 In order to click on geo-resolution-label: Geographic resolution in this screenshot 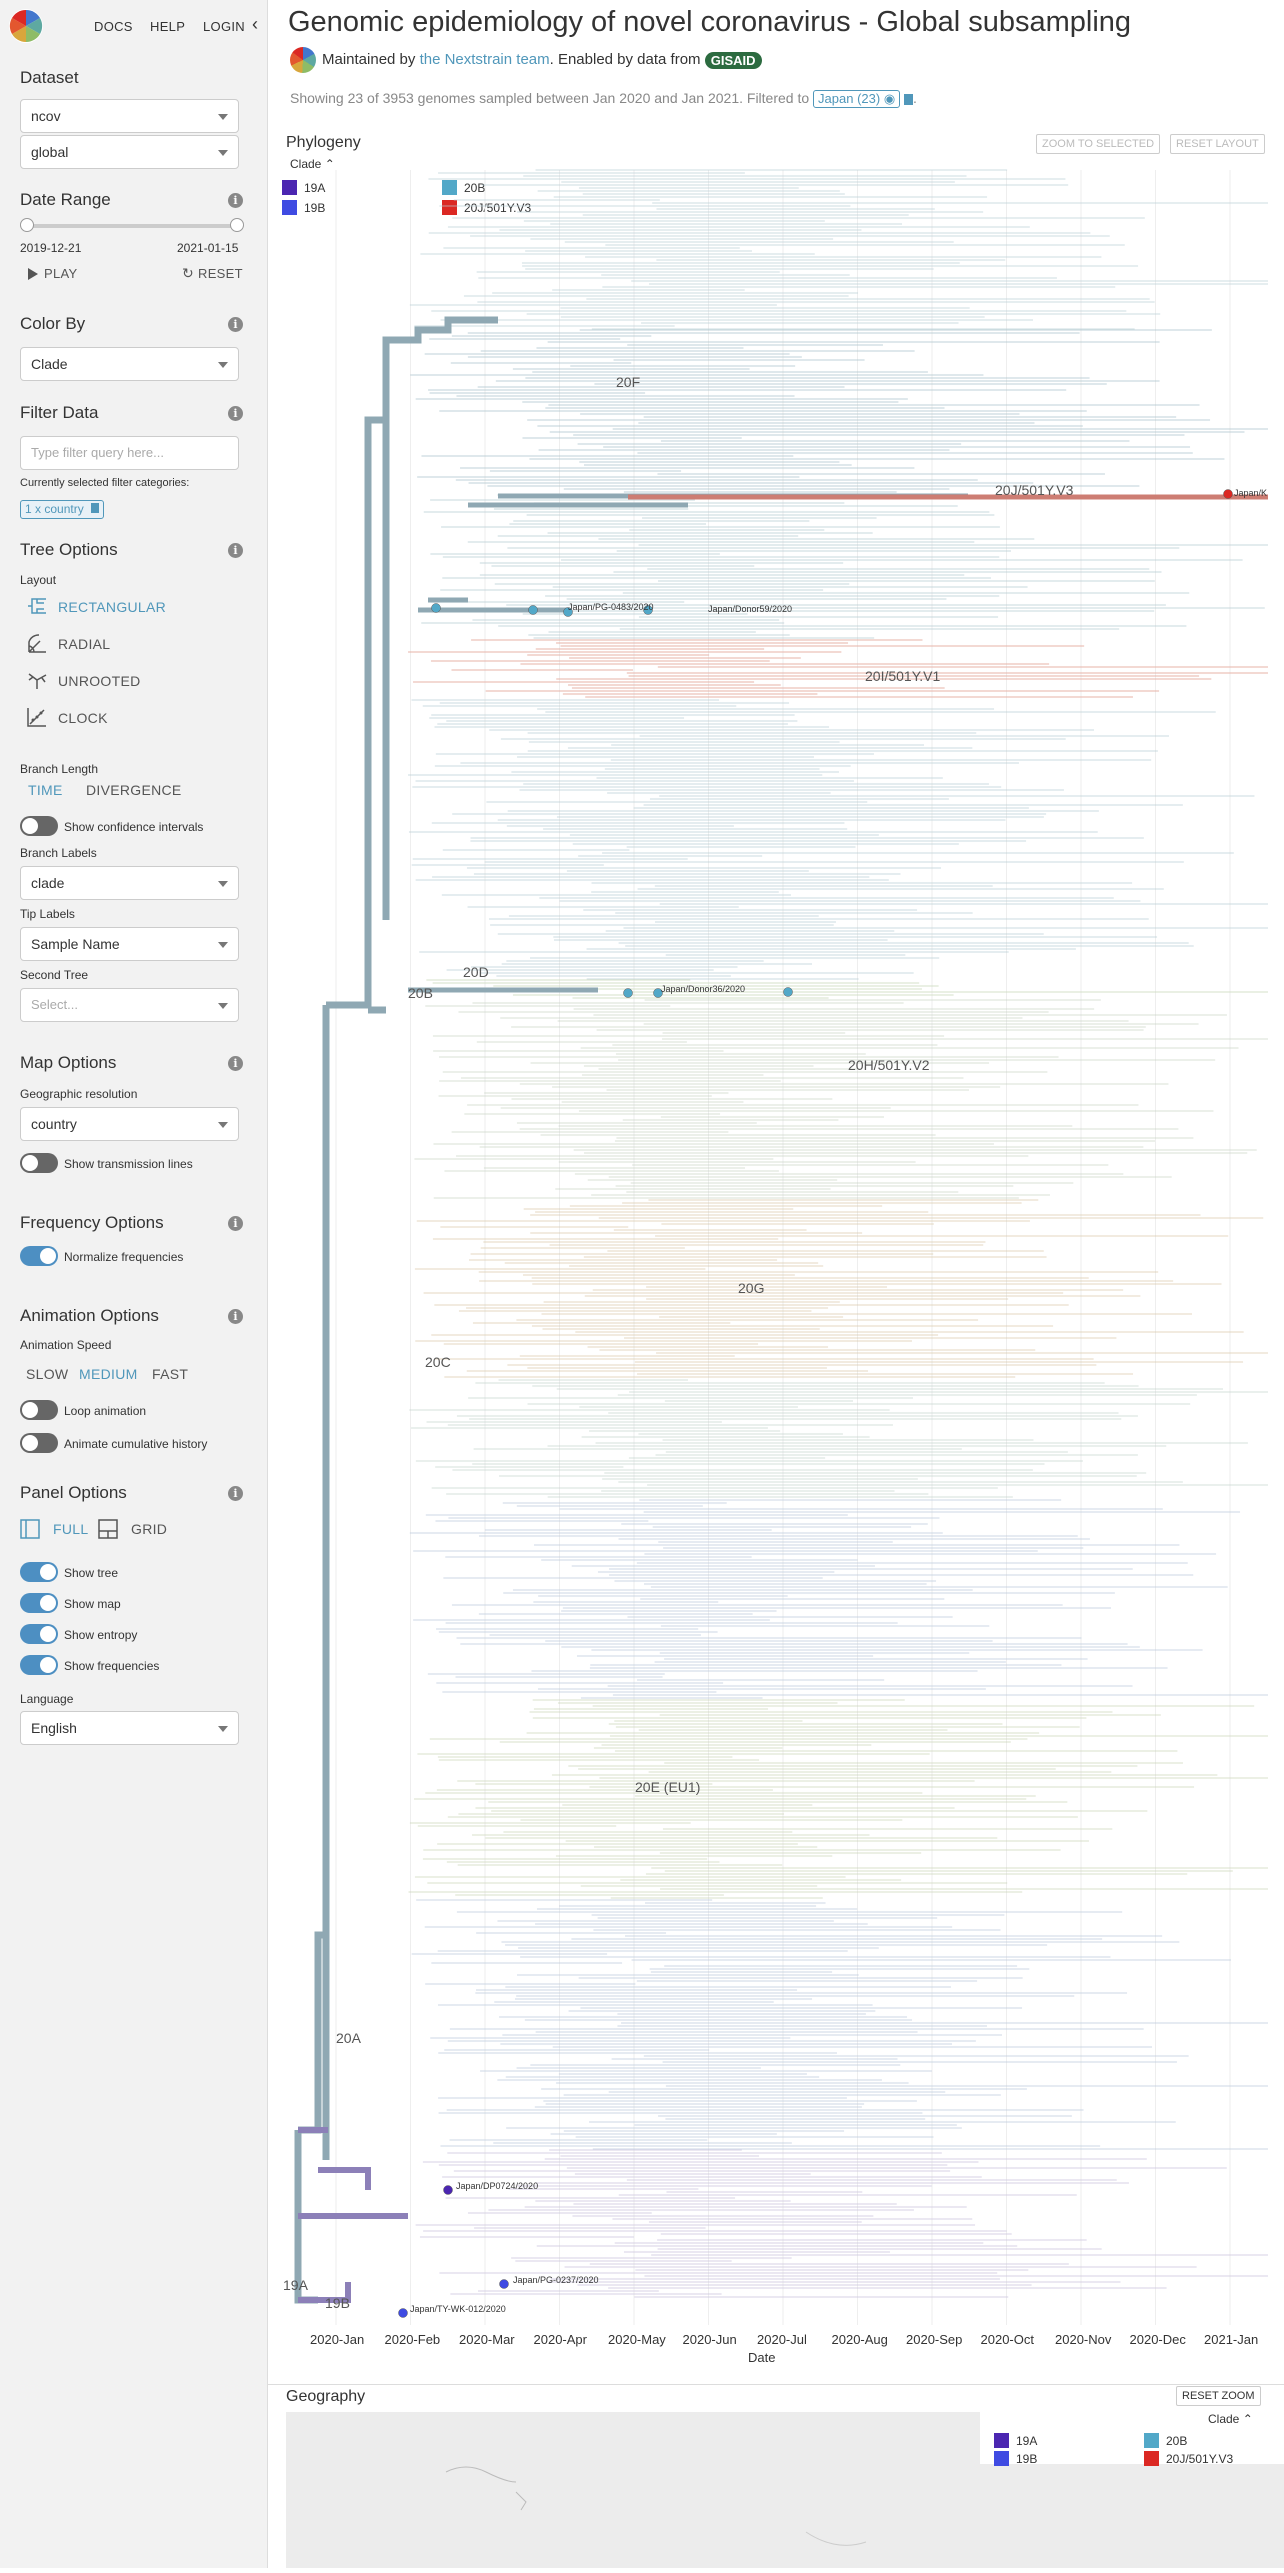, I will do `click(79, 1094)`.